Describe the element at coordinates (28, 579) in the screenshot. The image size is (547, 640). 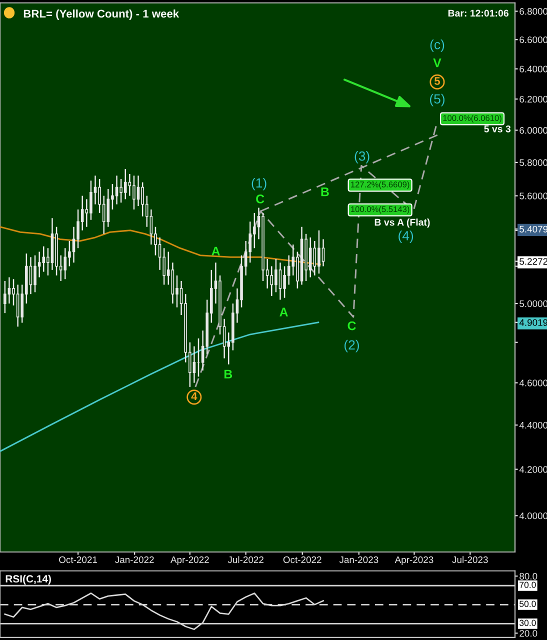
I see `chart-title: RSI(C,14)` at that location.